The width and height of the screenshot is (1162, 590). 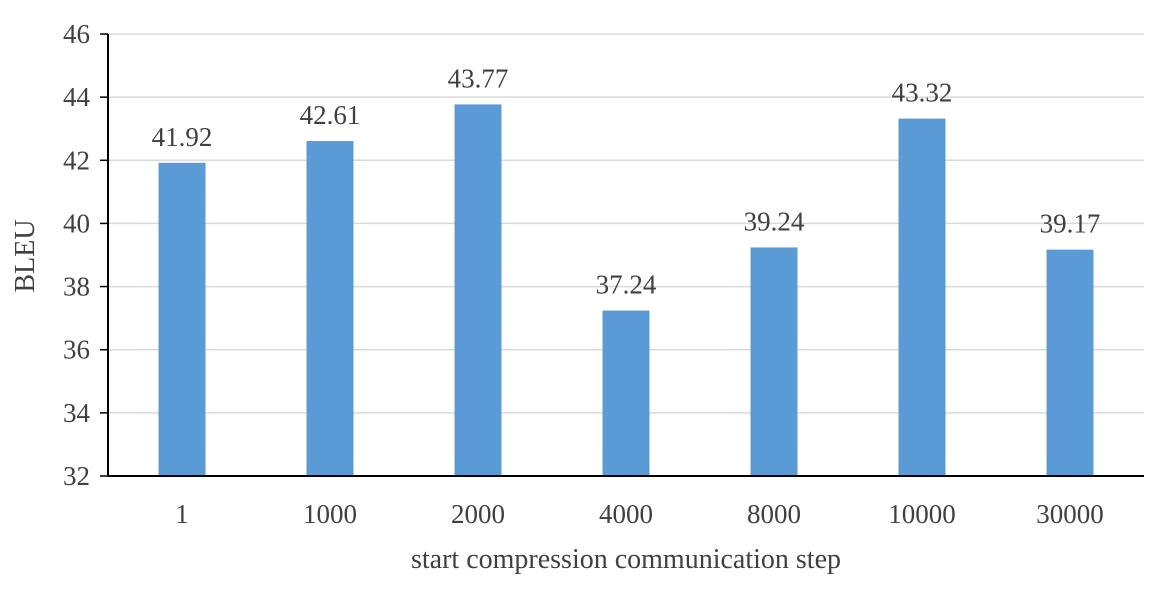 I want to click on x-axis-title: start compression communication step, so click(x=626, y=559).